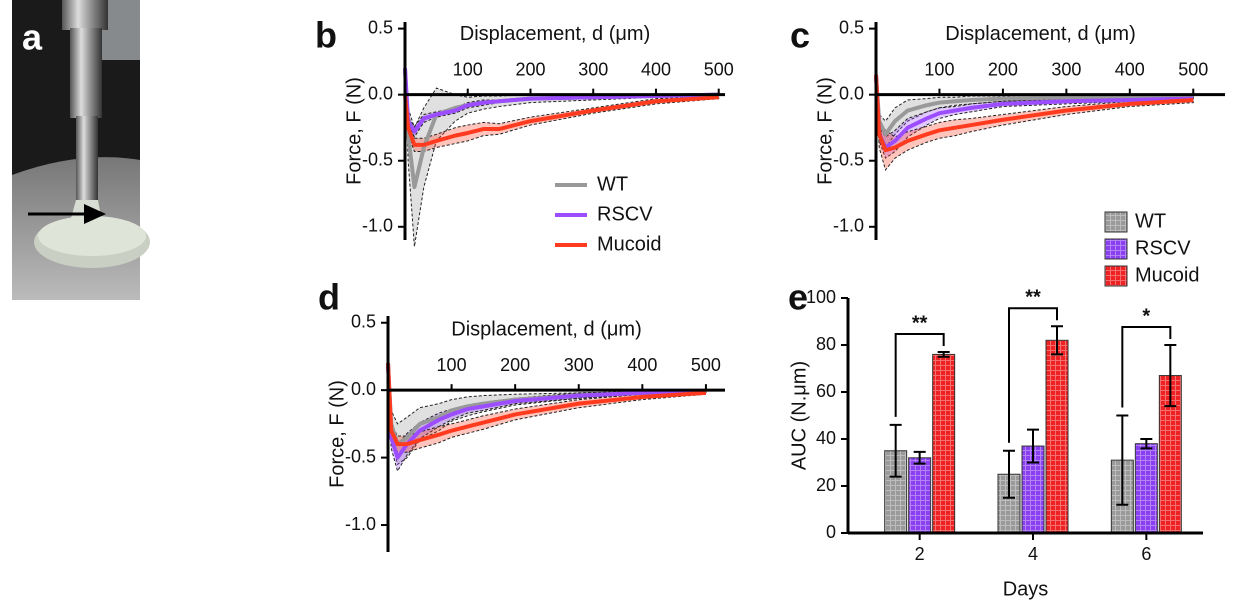  I want to click on x-tick-label: 2, so click(920, 554).